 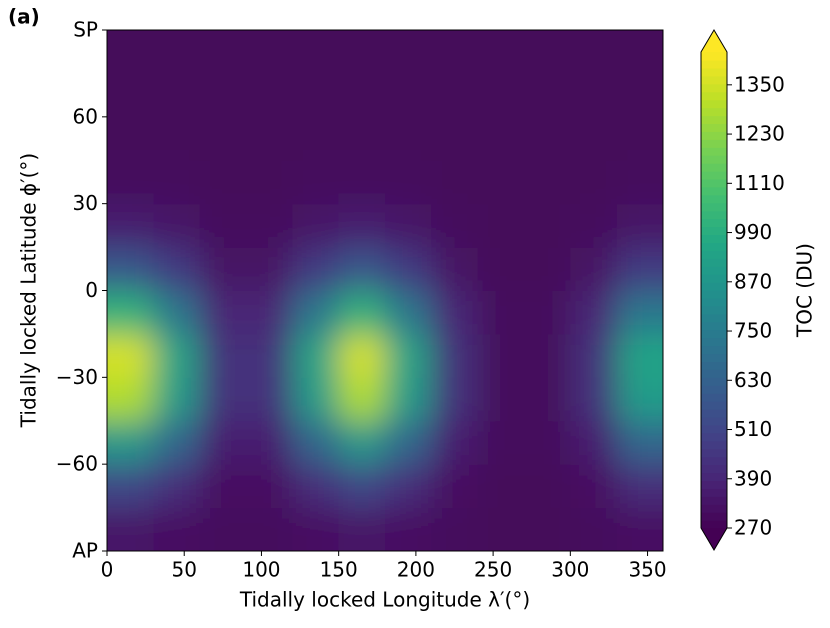 I want to click on colorbar-tick-label: 510, so click(x=753, y=429).